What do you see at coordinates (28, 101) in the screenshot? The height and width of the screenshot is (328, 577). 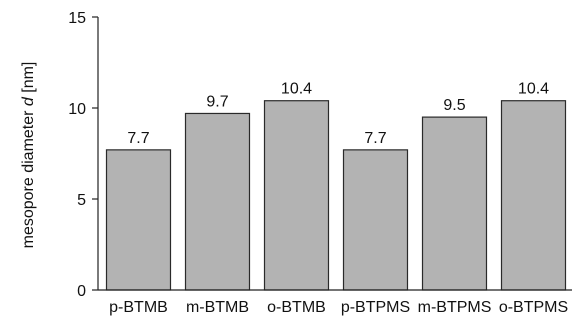 I see `y-axis-title-symbol: d` at bounding box center [28, 101].